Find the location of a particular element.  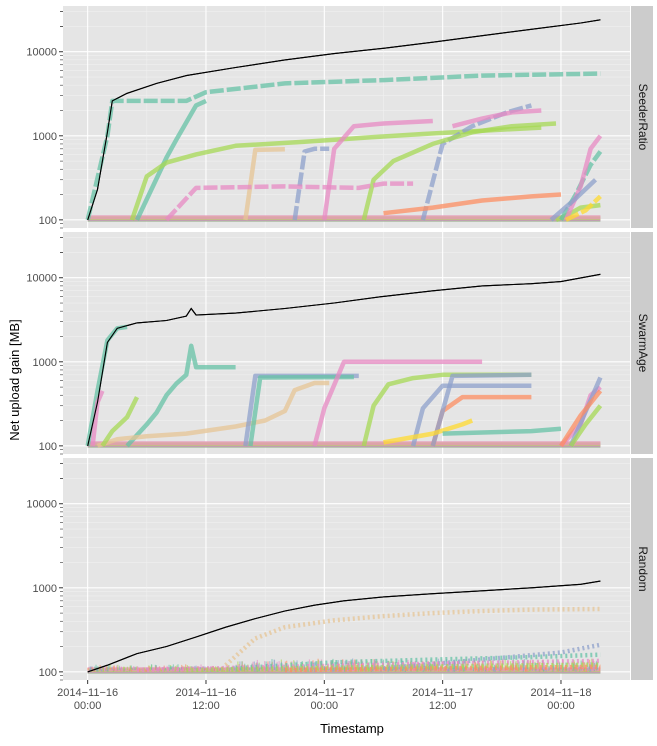

series-group is located at coordinates (344, 627).